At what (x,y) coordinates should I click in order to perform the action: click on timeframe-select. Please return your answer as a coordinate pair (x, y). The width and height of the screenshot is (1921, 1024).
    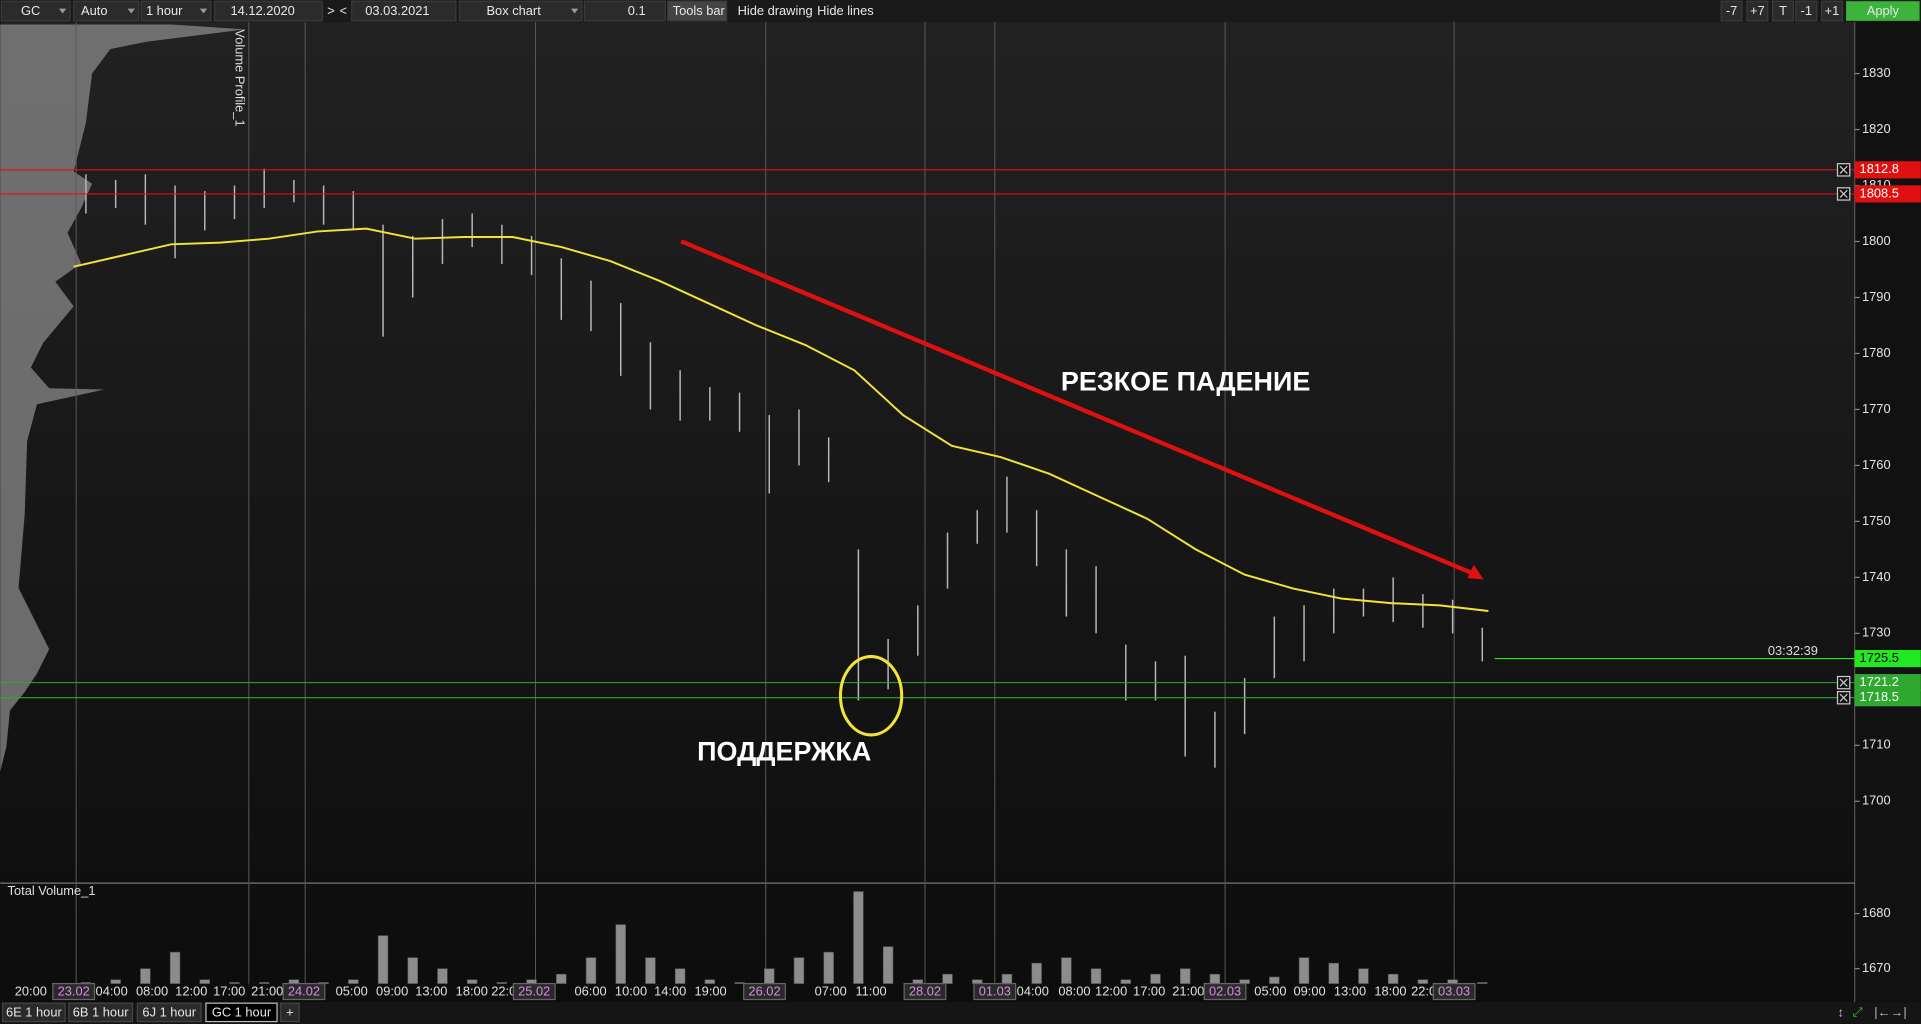
    Looking at the image, I should click on (176, 11).